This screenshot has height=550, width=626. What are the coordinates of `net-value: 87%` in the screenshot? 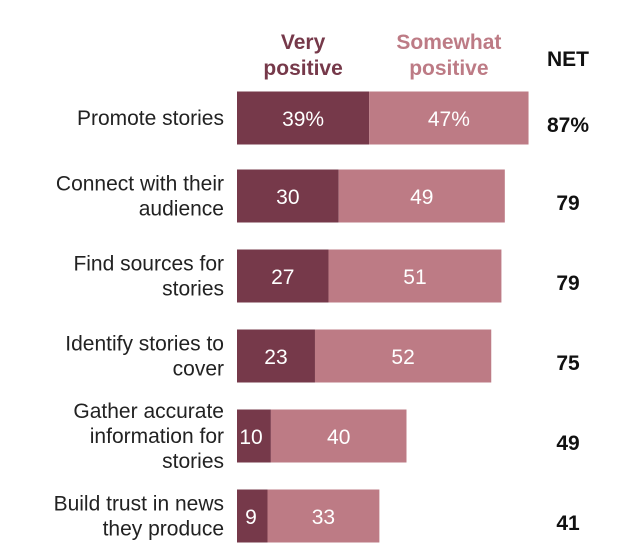 It's located at (568, 125).